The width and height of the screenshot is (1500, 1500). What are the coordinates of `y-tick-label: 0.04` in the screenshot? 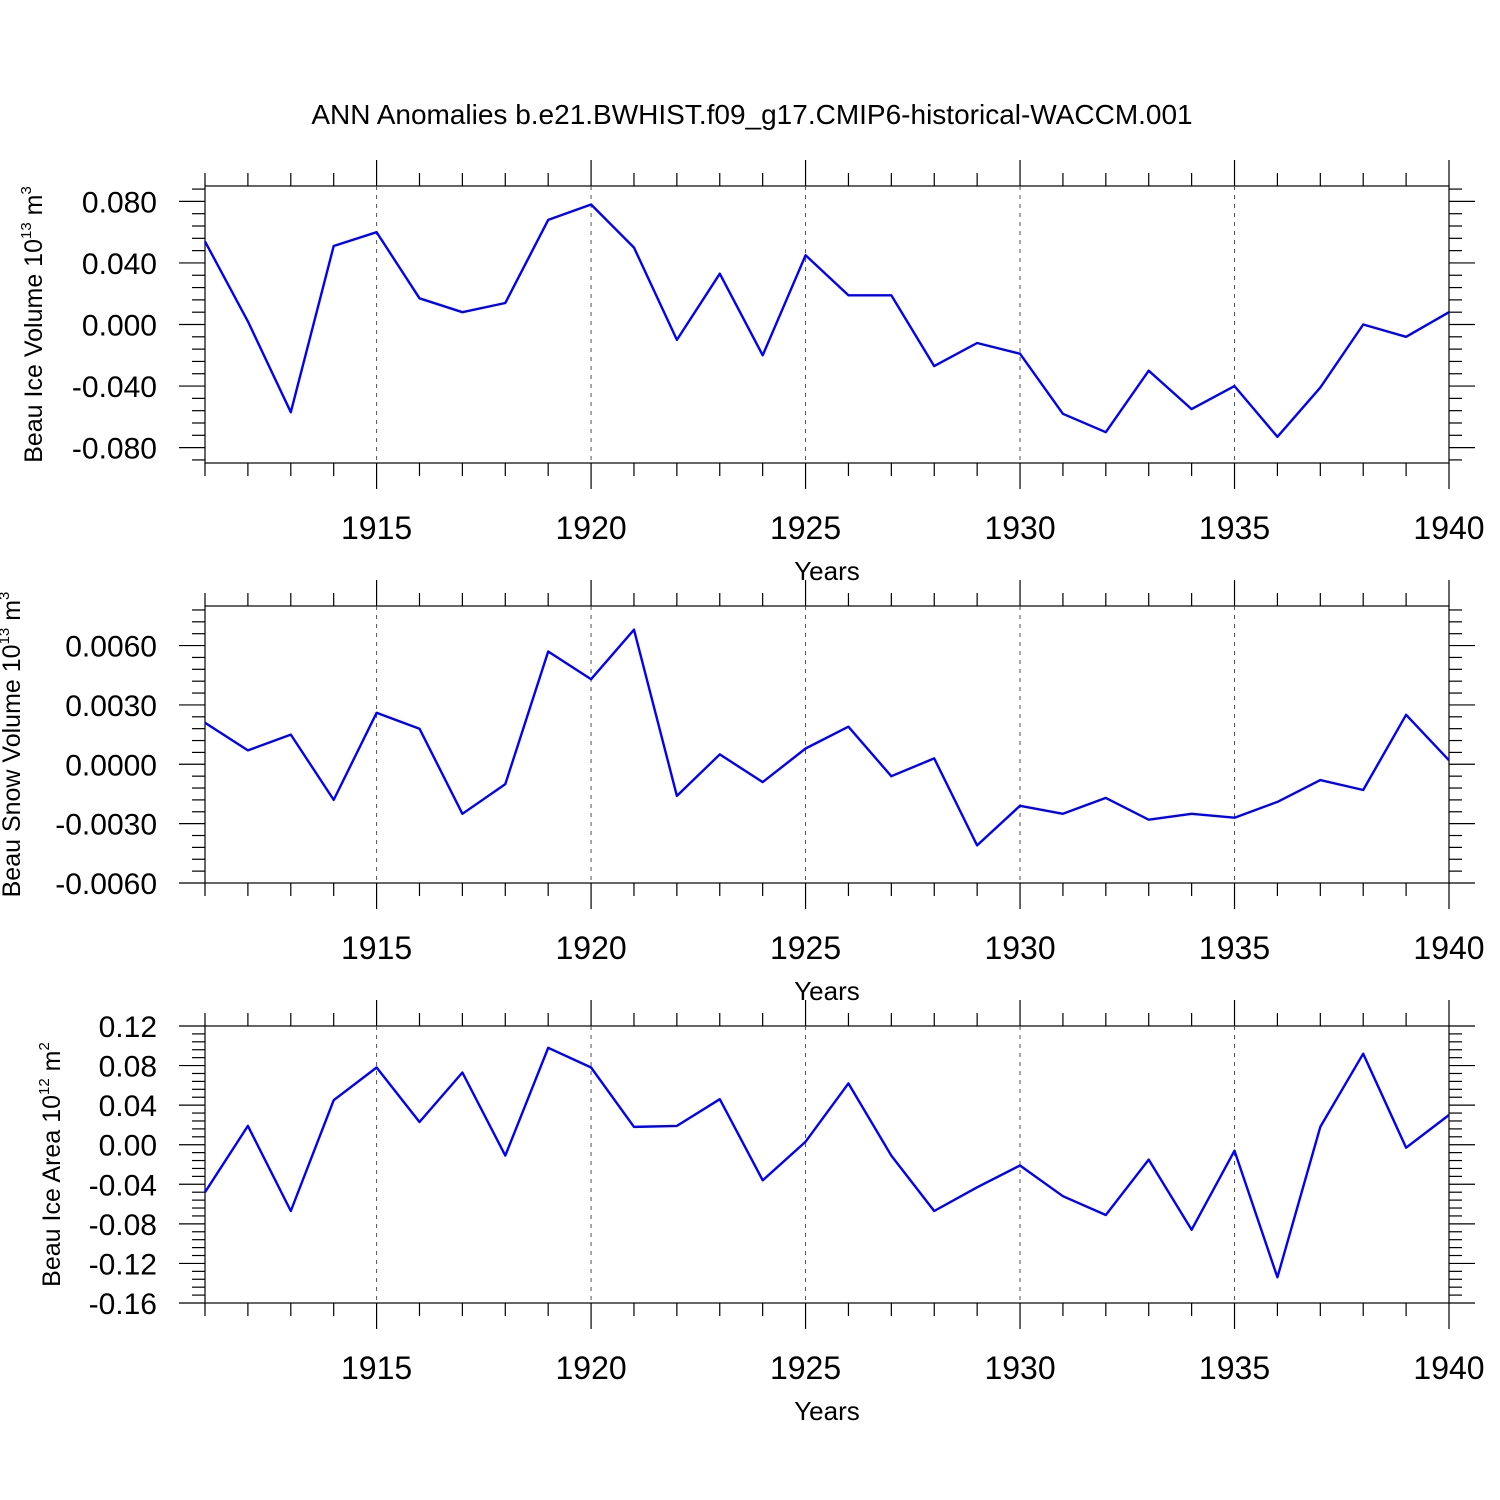 It's located at (128, 1106).